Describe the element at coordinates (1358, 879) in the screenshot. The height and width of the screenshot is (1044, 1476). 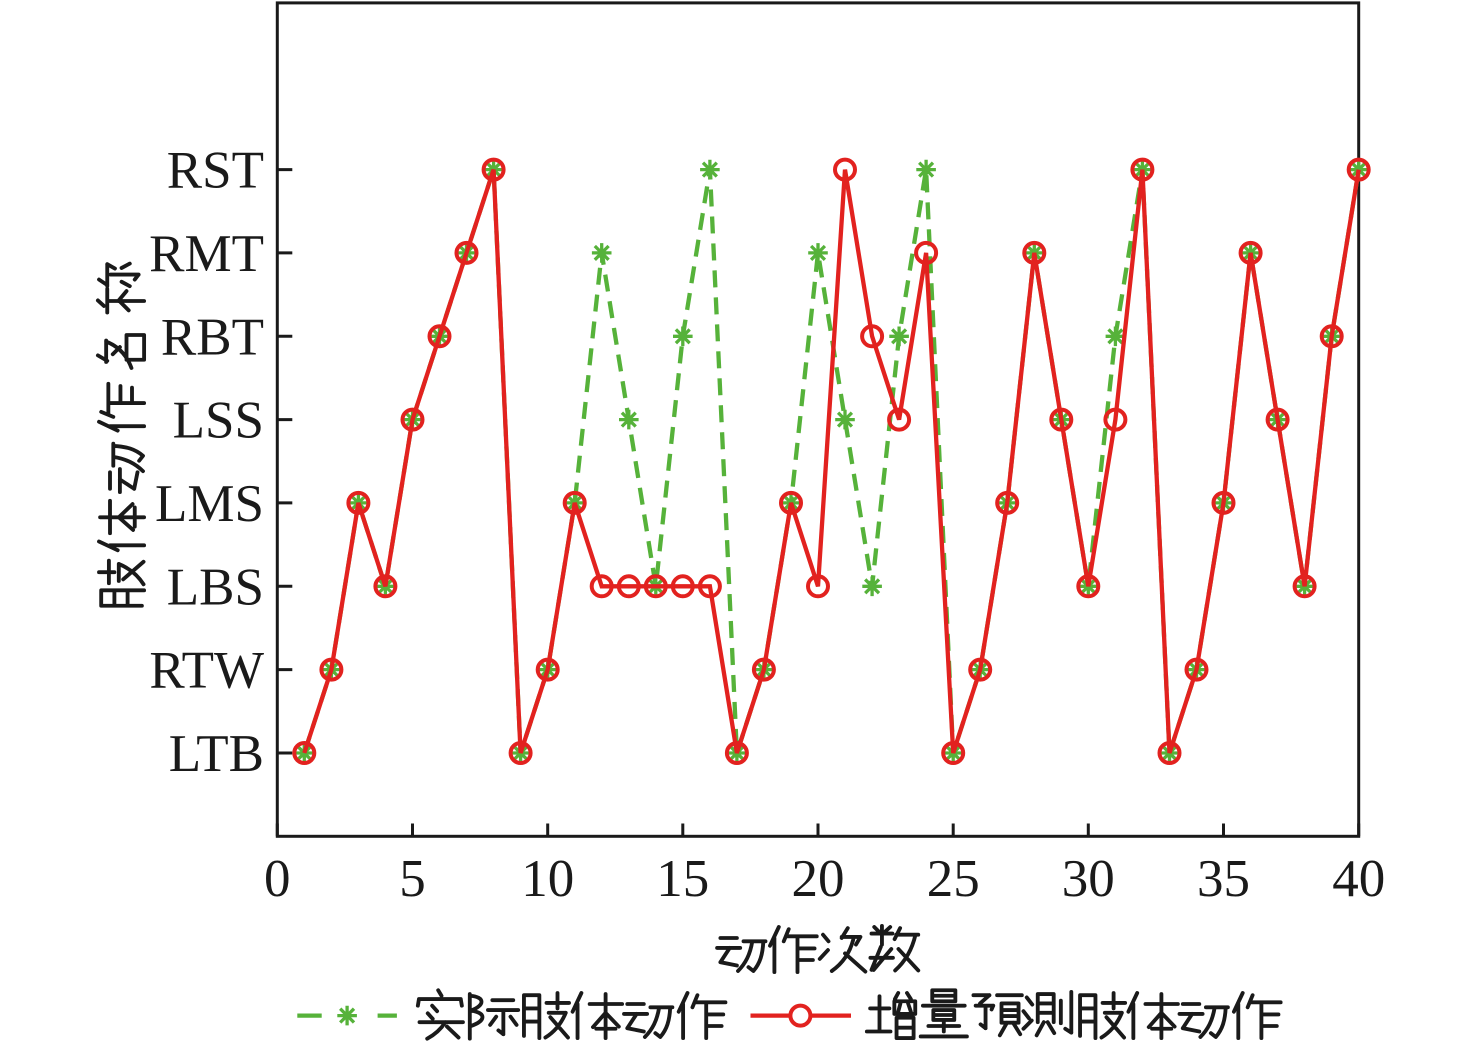
I see `svg-text: 40` at that location.